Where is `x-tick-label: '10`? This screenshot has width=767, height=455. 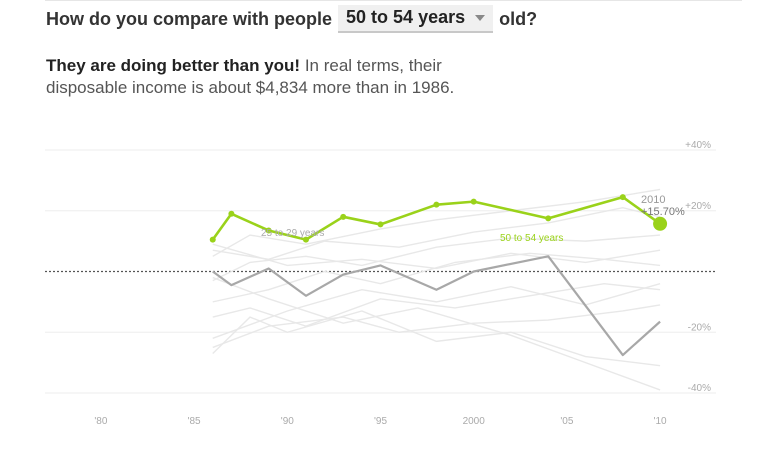
x-tick-label: '10 is located at coordinates (660, 421).